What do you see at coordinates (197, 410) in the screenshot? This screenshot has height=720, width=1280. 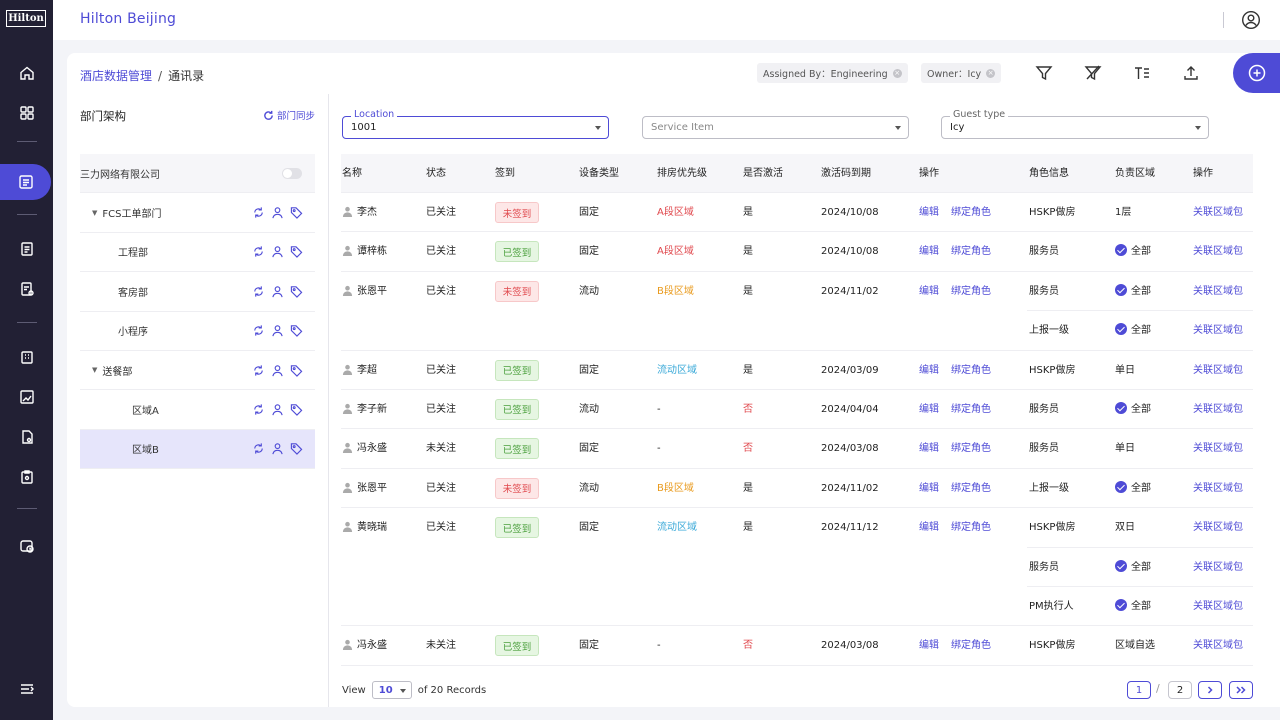 I see `tree-item: 区域A` at bounding box center [197, 410].